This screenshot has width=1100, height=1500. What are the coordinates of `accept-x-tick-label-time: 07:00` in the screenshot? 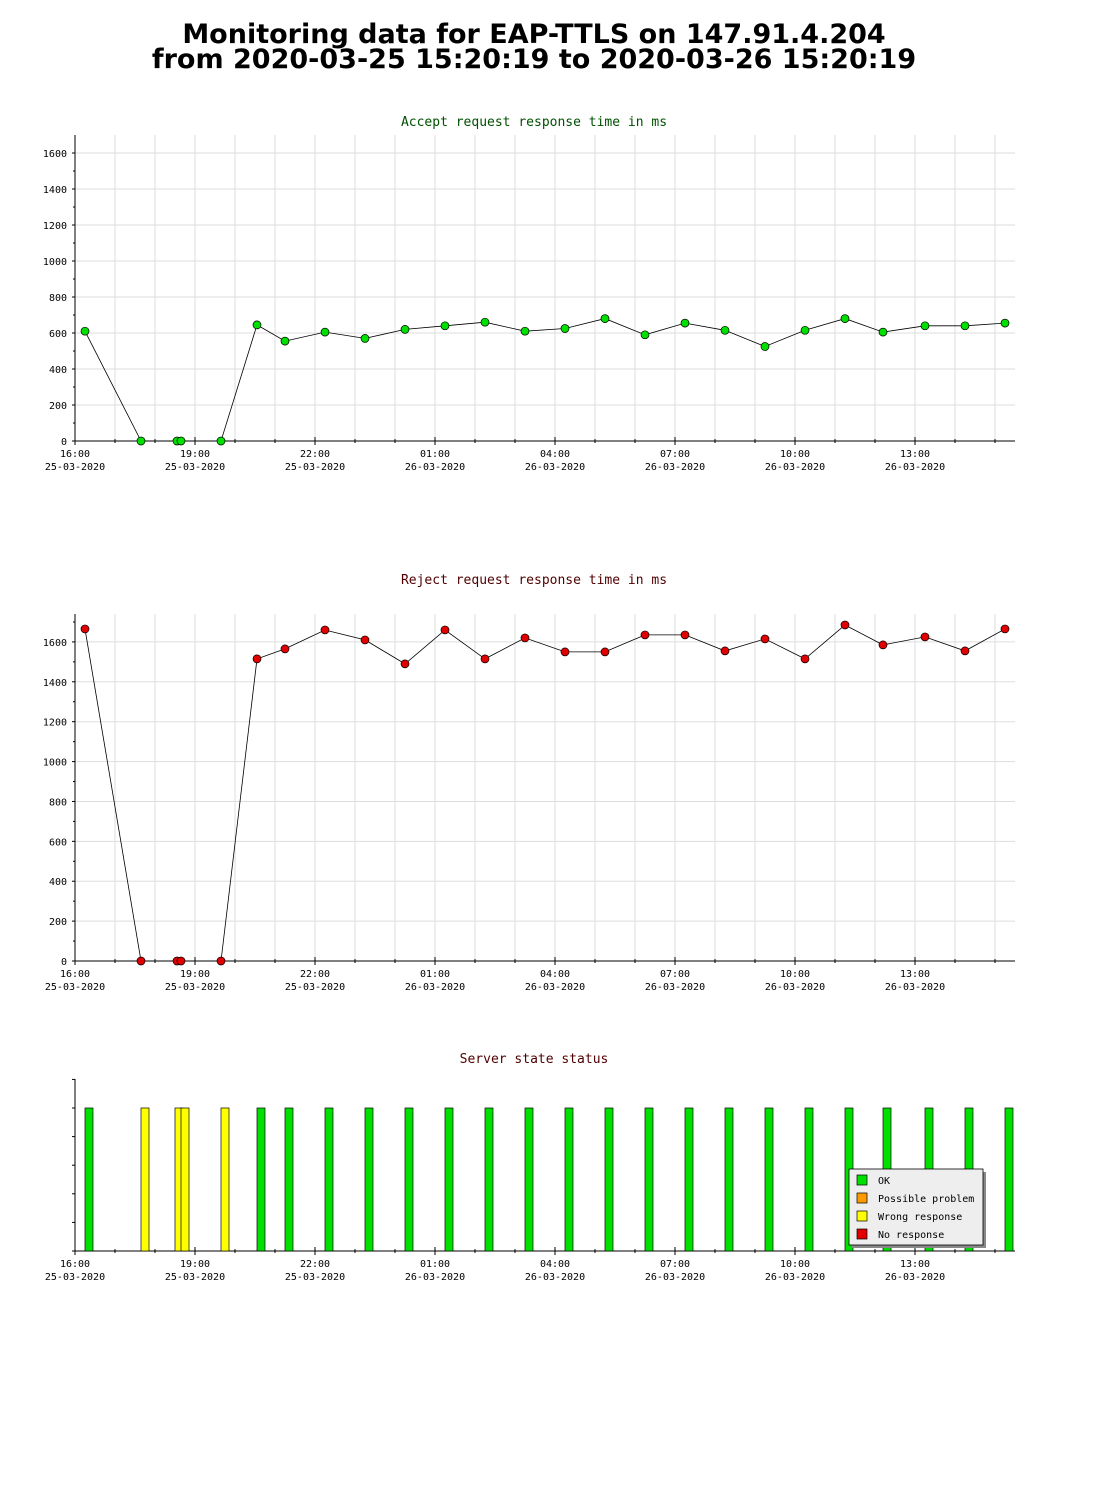 It's located at (675, 454).